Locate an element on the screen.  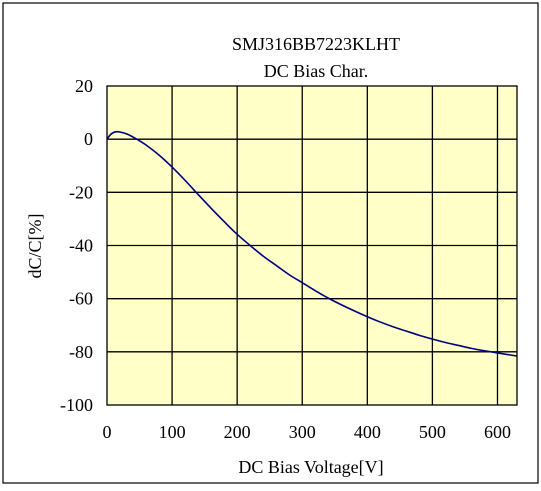
x-tick-label: 300 is located at coordinates (302, 432).